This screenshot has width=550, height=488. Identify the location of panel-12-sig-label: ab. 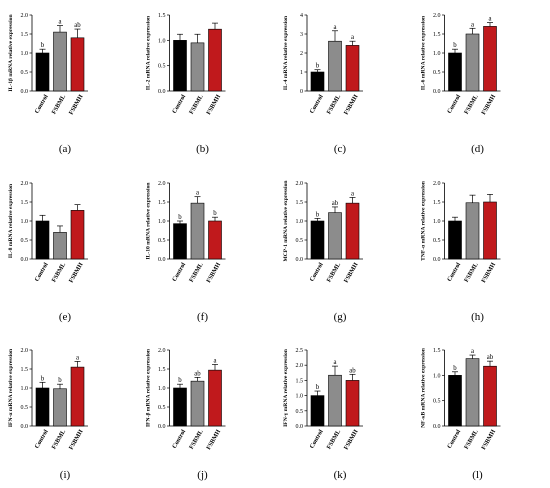
(490, 357).